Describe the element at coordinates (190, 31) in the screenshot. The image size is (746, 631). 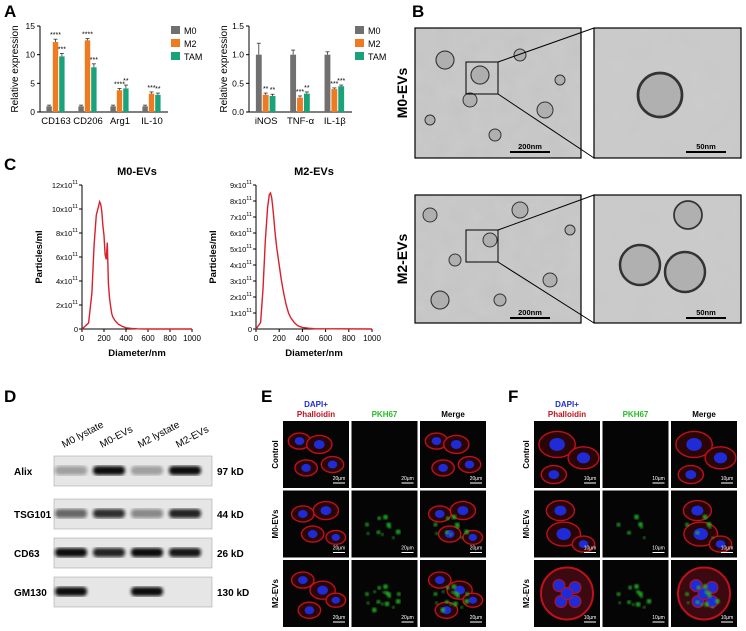
I see `legend-label-m0: M0` at that location.